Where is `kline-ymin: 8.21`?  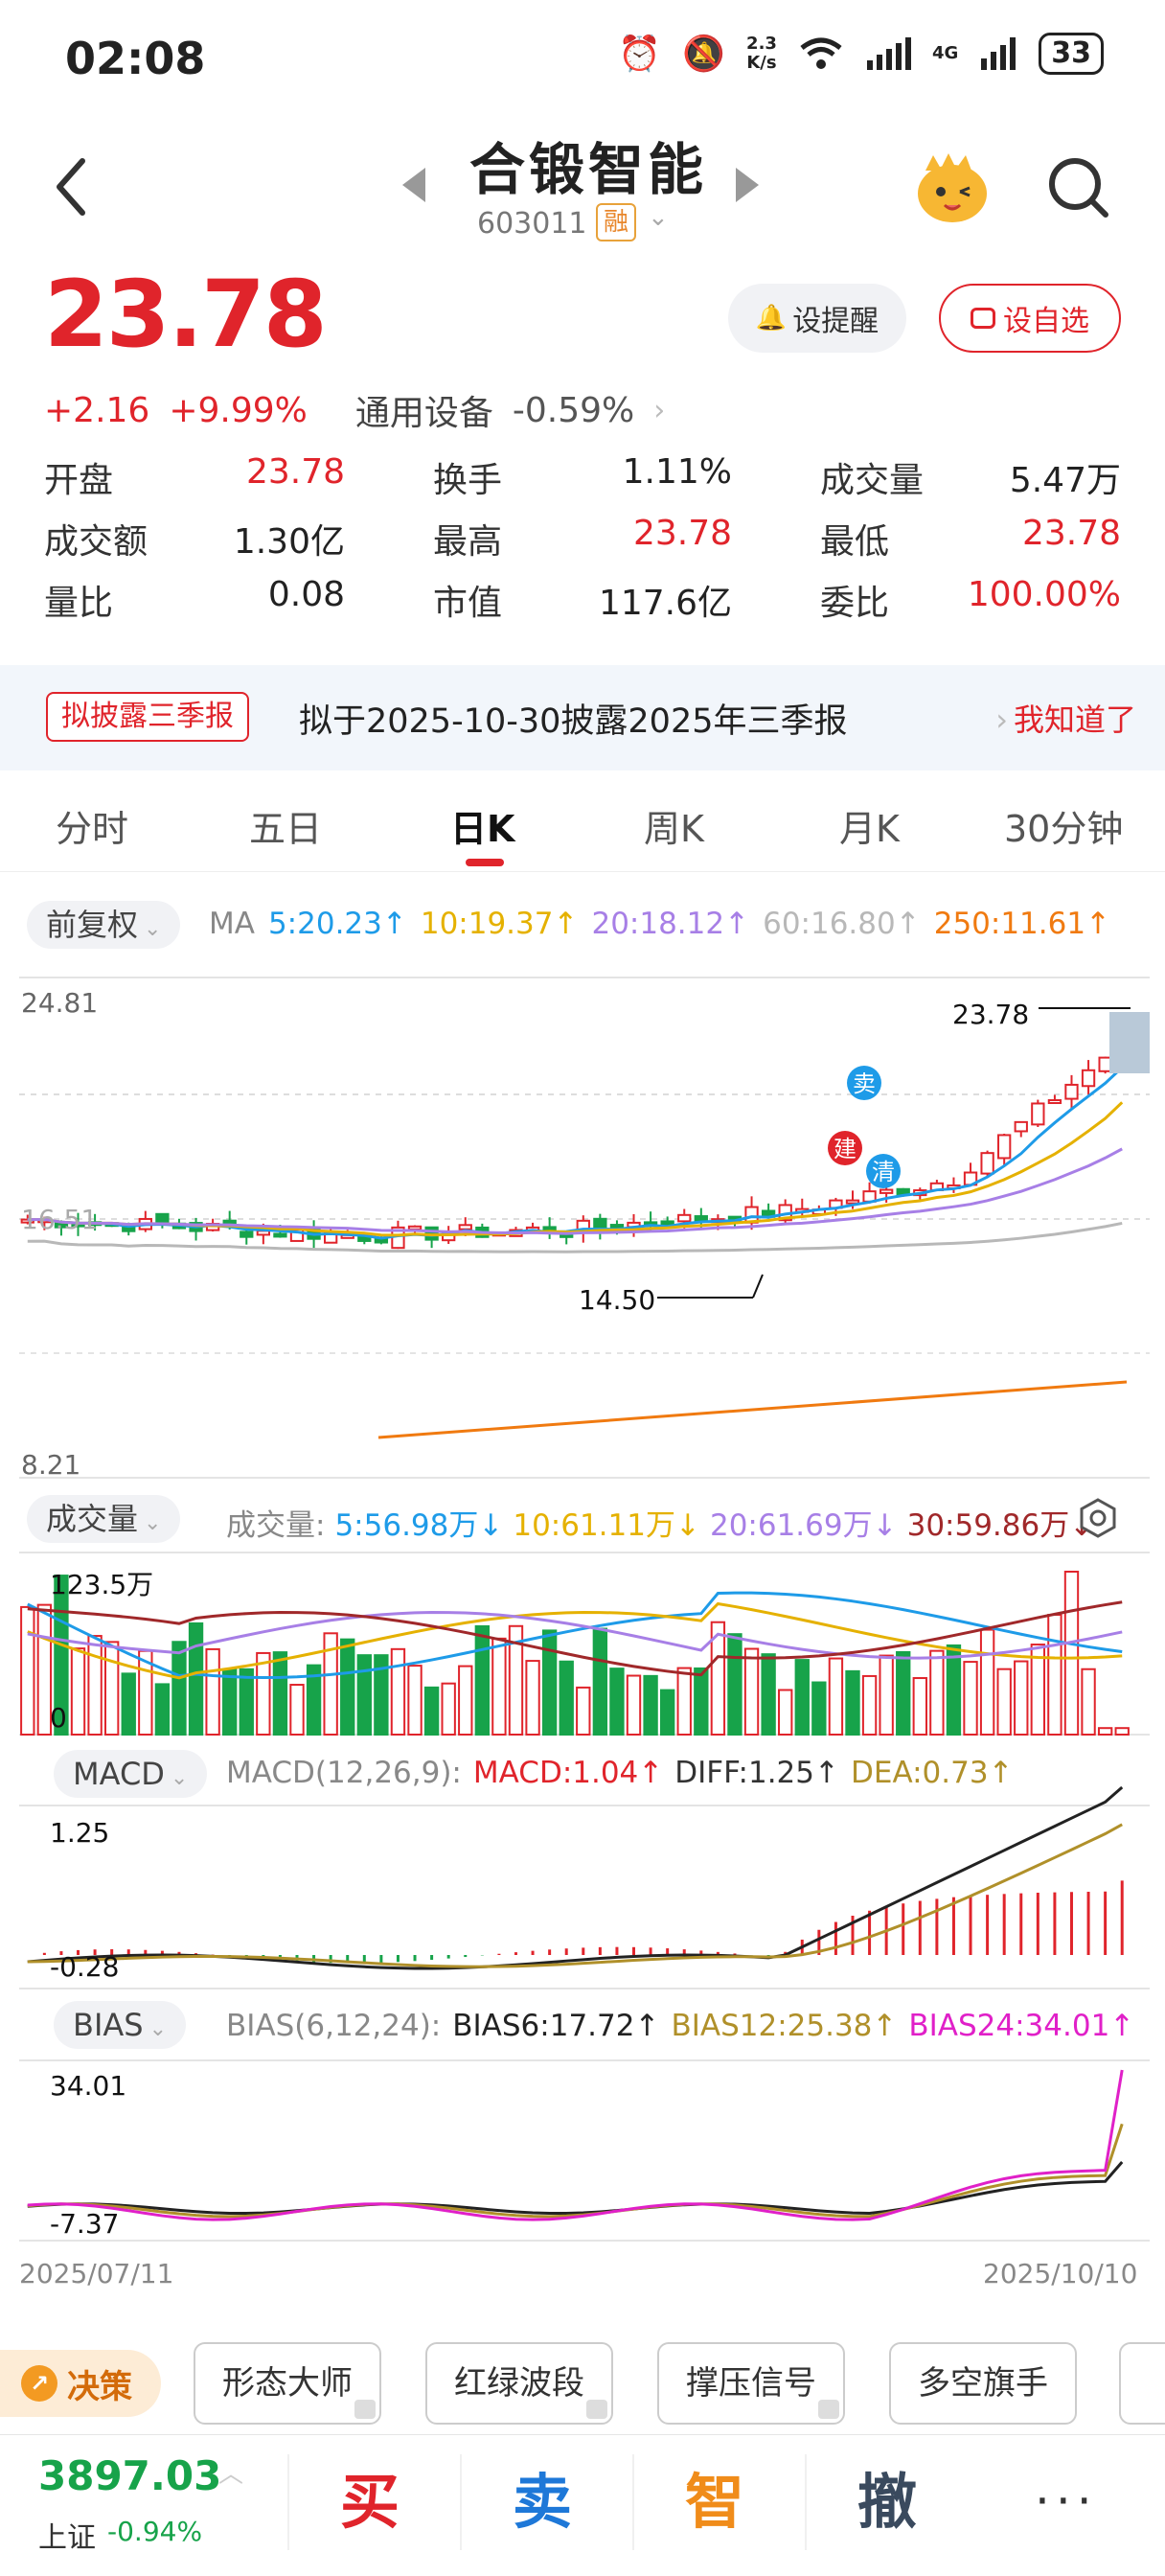 kline-ymin: 8.21 is located at coordinates (51, 1465).